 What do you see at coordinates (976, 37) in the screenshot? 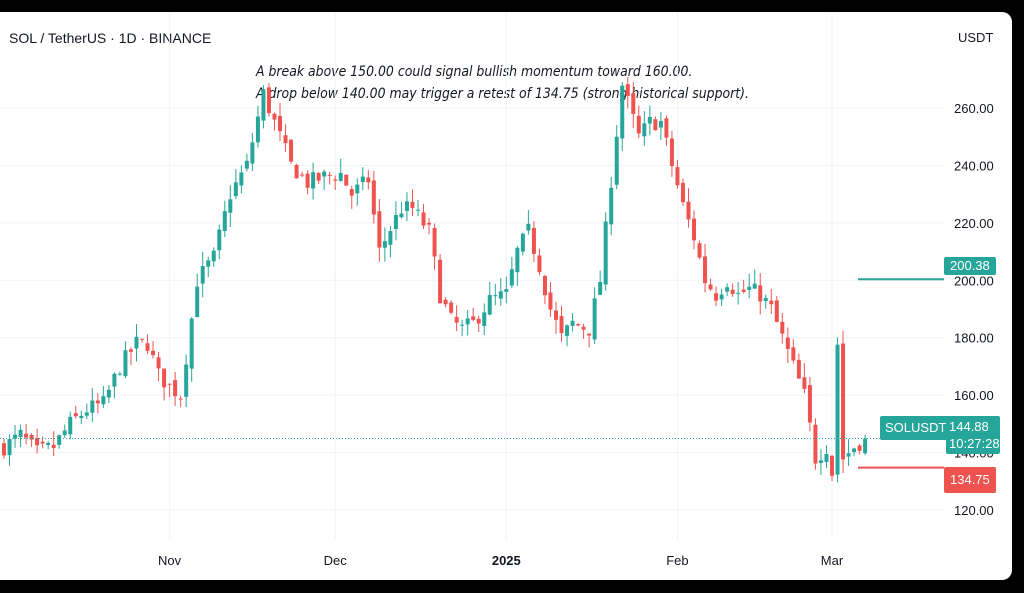
I see `currency-label: USDT` at bounding box center [976, 37].